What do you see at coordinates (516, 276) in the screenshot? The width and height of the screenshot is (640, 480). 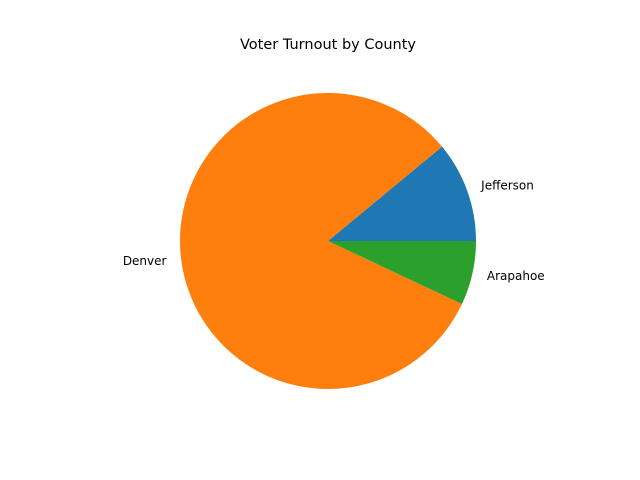 I see `pie-label-arapahoe: Arapahoe` at bounding box center [516, 276].